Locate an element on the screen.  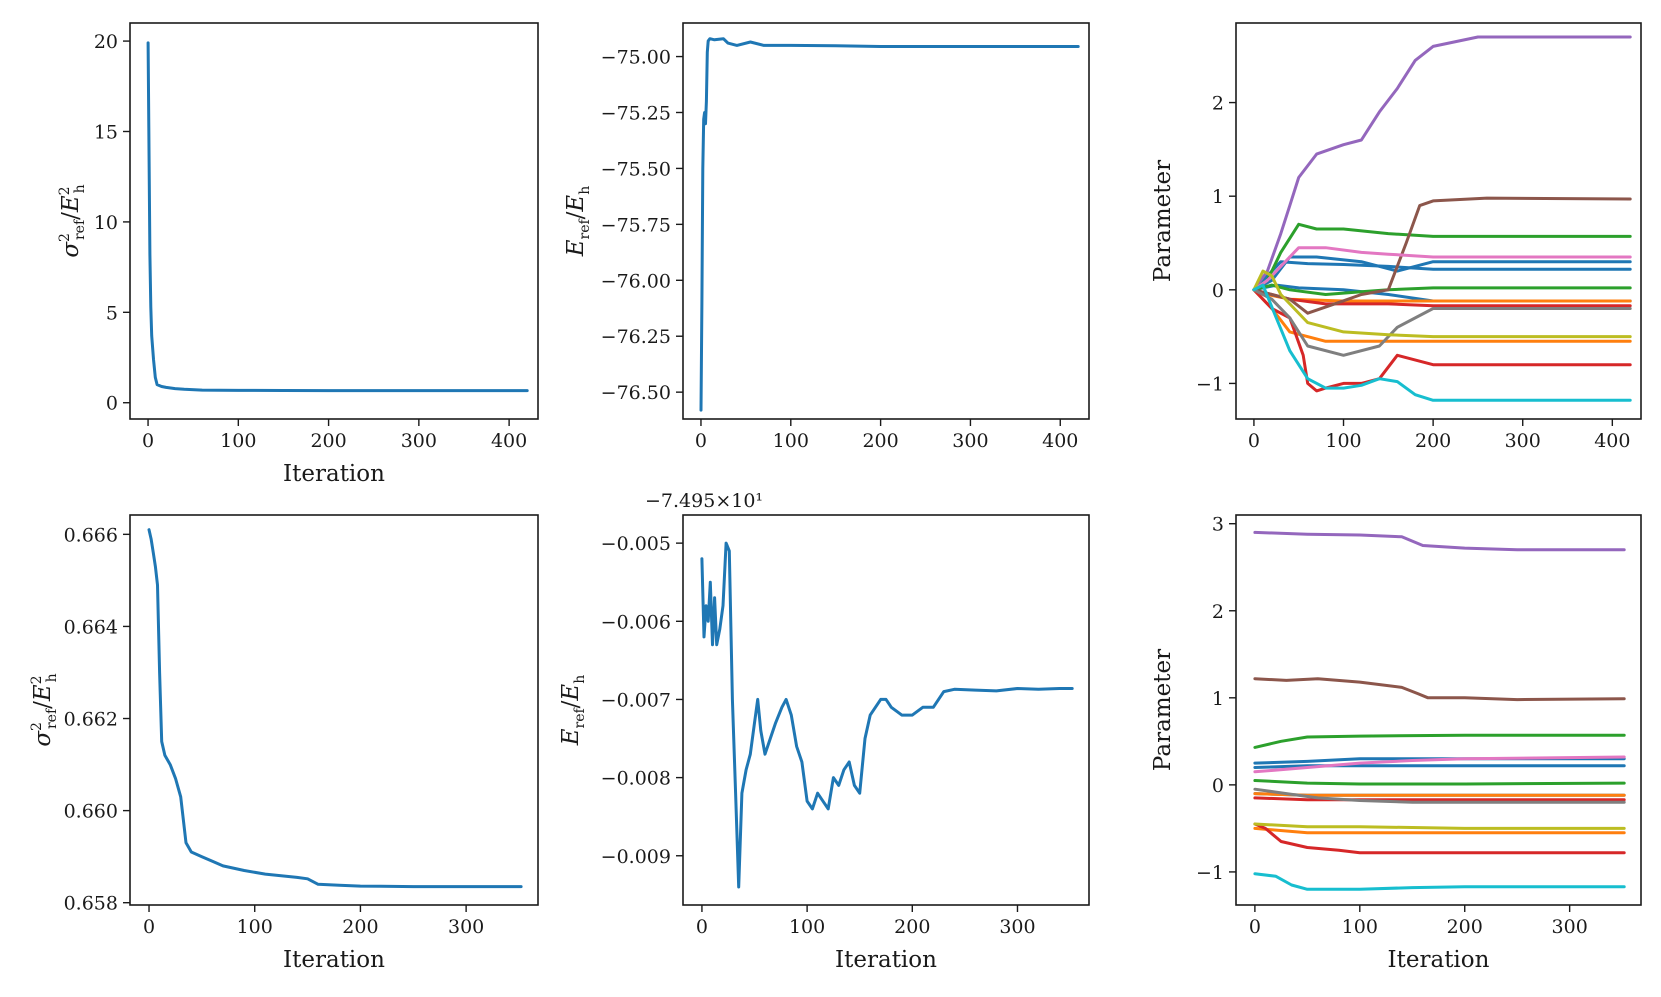
y-tick-label: −0.006 is located at coordinates (636, 622).